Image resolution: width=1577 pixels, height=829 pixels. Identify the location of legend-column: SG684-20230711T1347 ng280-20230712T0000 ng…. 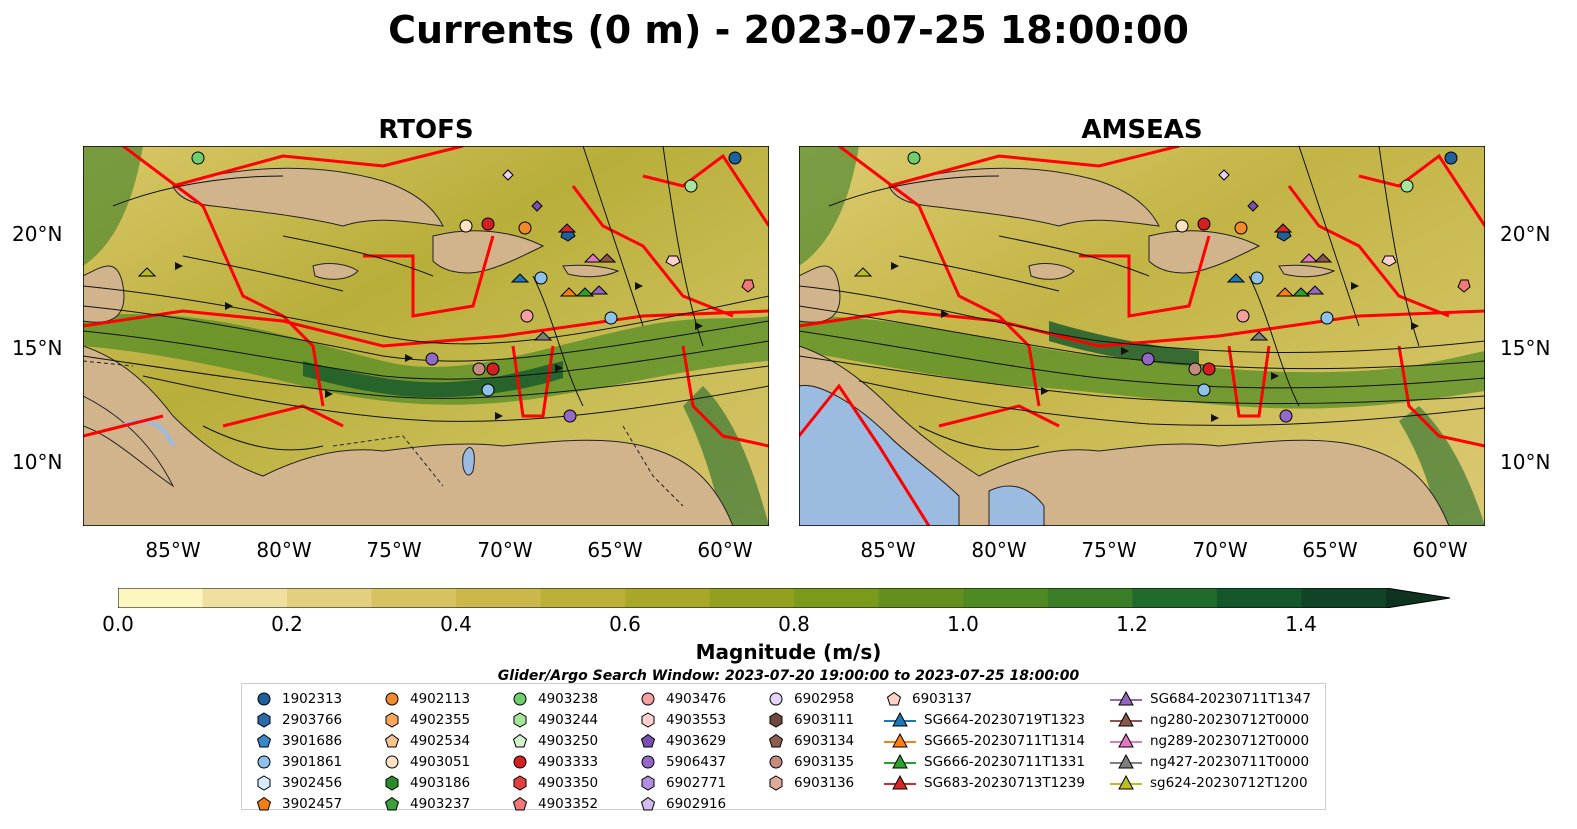
(1210, 740).